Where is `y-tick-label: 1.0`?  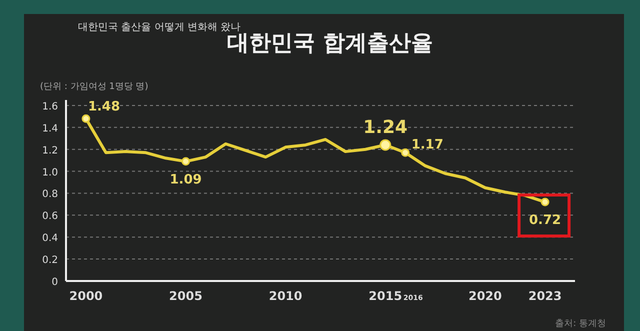
y-tick-label: 1.0 is located at coordinates (50, 172).